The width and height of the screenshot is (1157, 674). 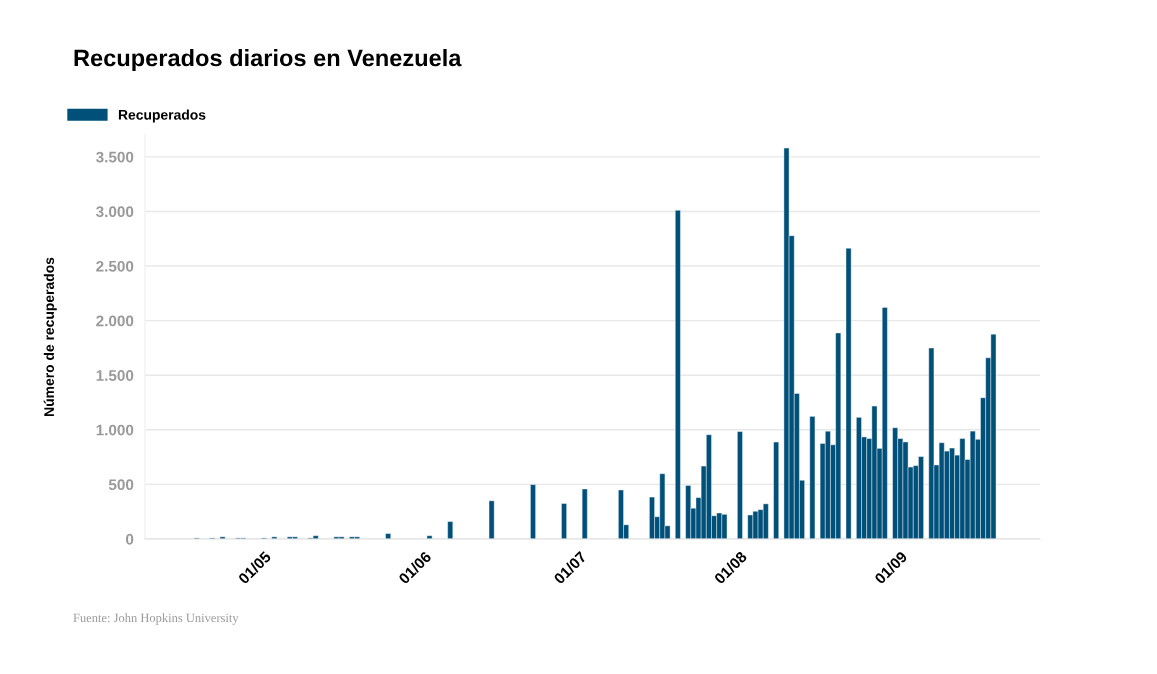 What do you see at coordinates (115, 266) in the screenshot?
I see `y-tick-label: 2.500` at bounding box center [115, 266].